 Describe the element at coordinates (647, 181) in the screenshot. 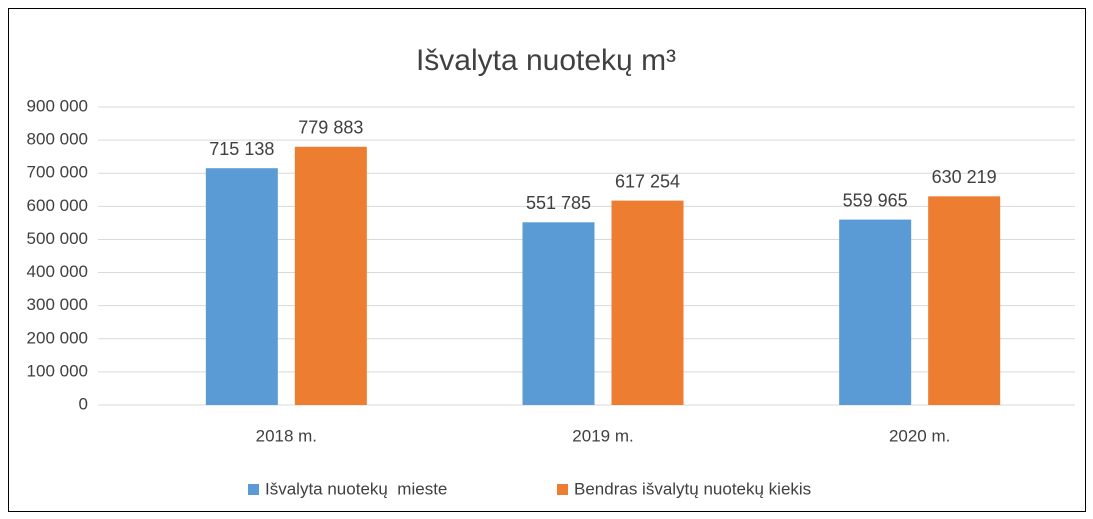

I see `data-label: 617 254` at that location.